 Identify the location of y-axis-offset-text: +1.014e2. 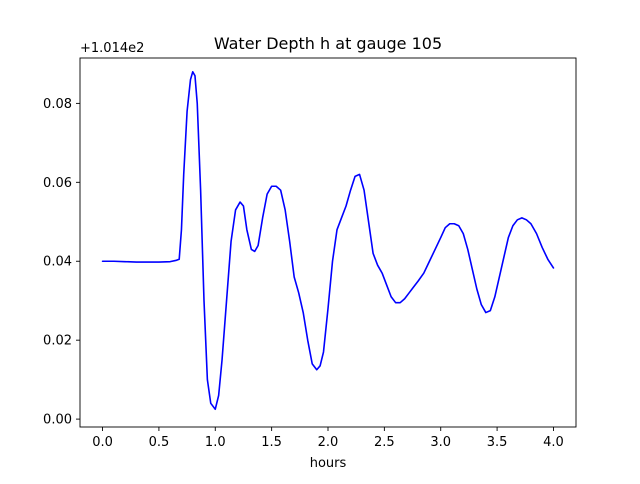
(112, 48).